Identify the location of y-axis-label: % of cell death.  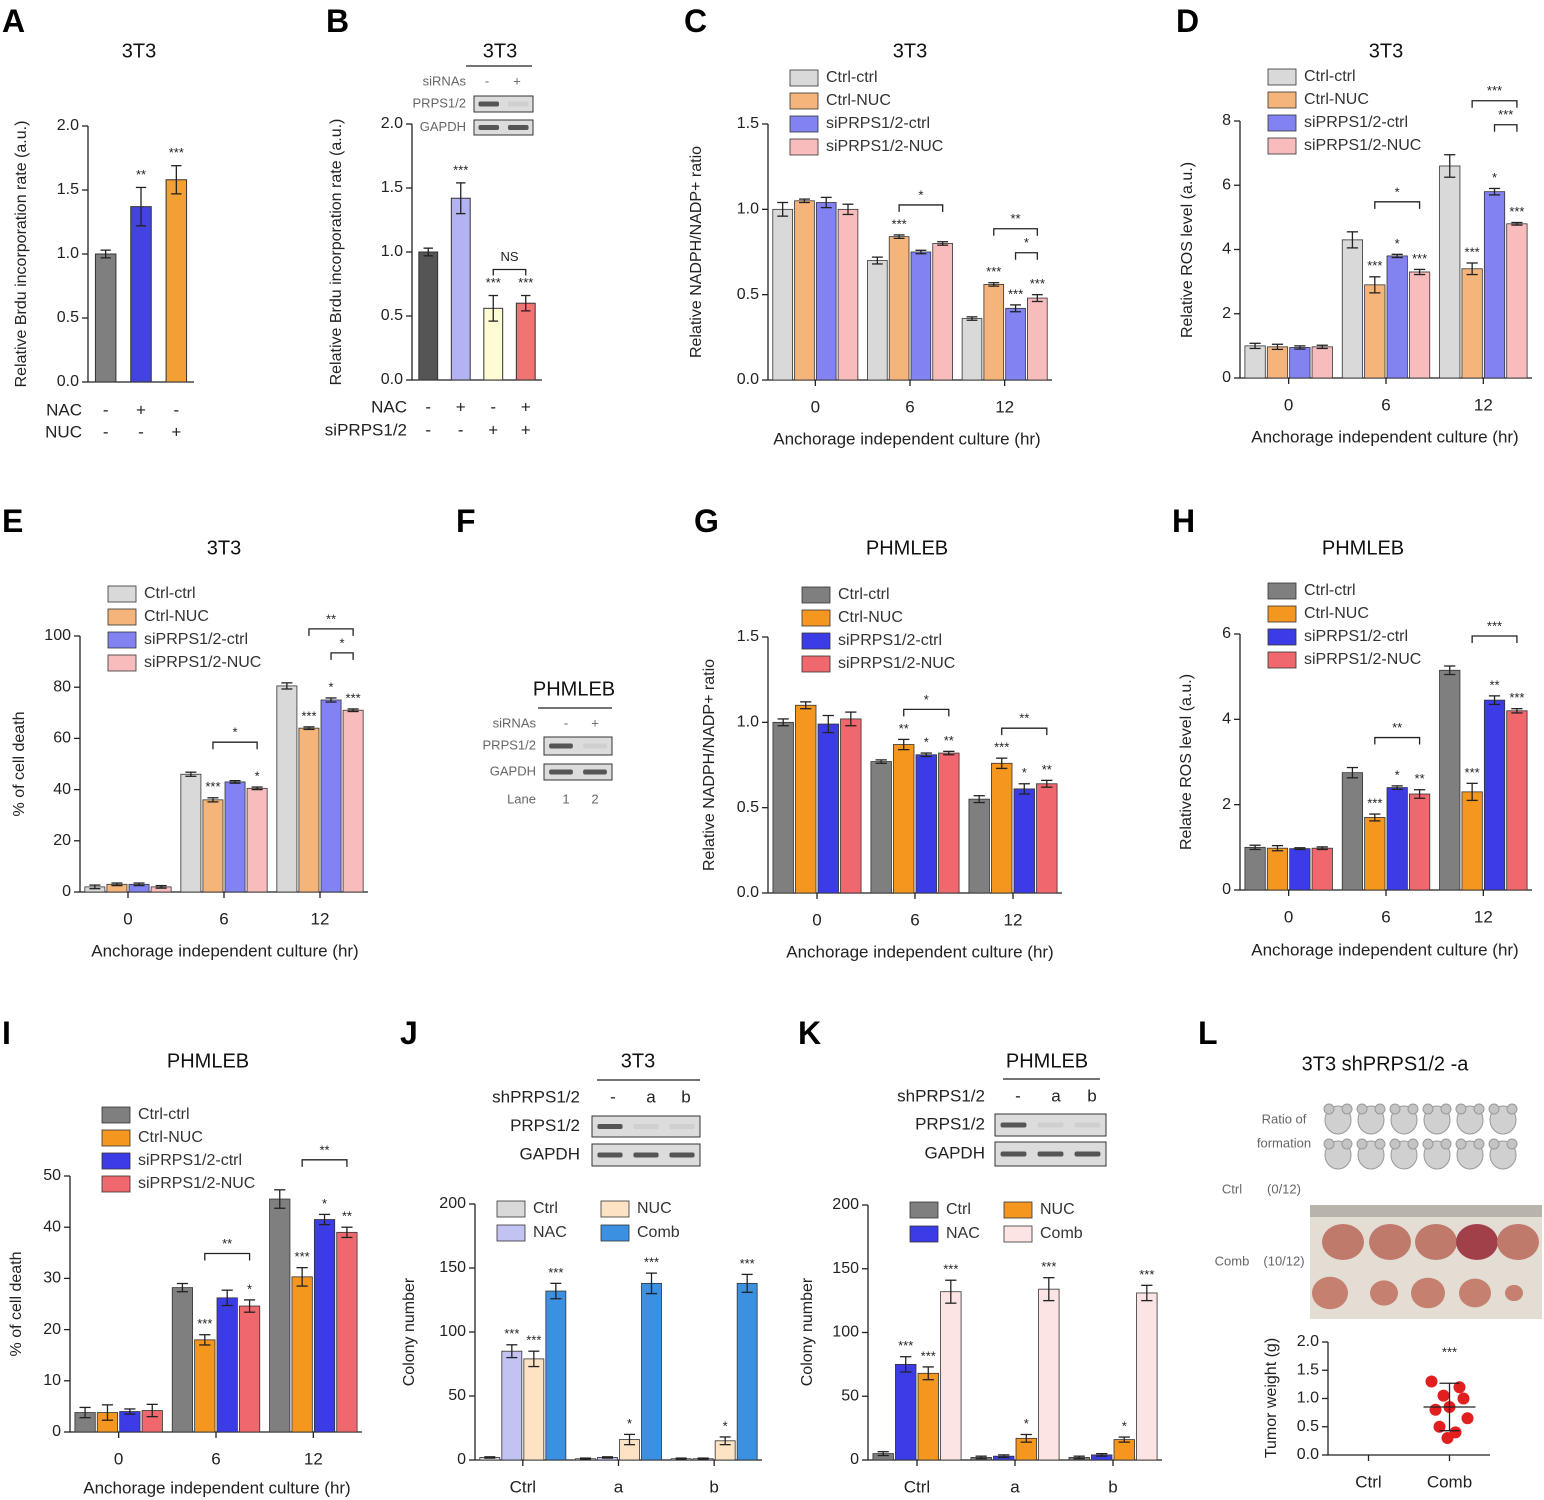
(16, 1304).